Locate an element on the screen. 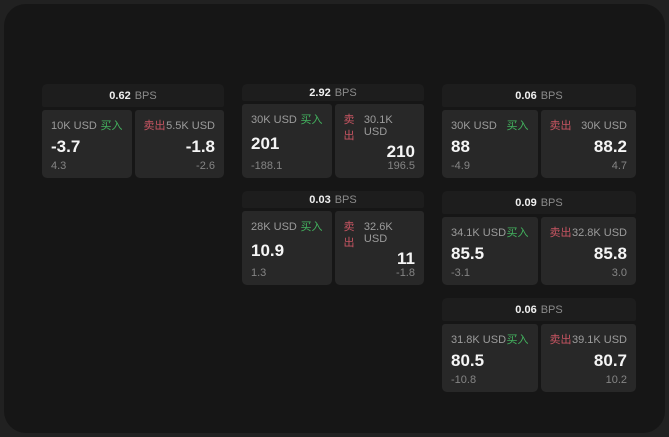 Image resolution: width=669 pixels, height=437 pixels. panel-top: 卖出 30K USD is located at coordinates (589, 125).